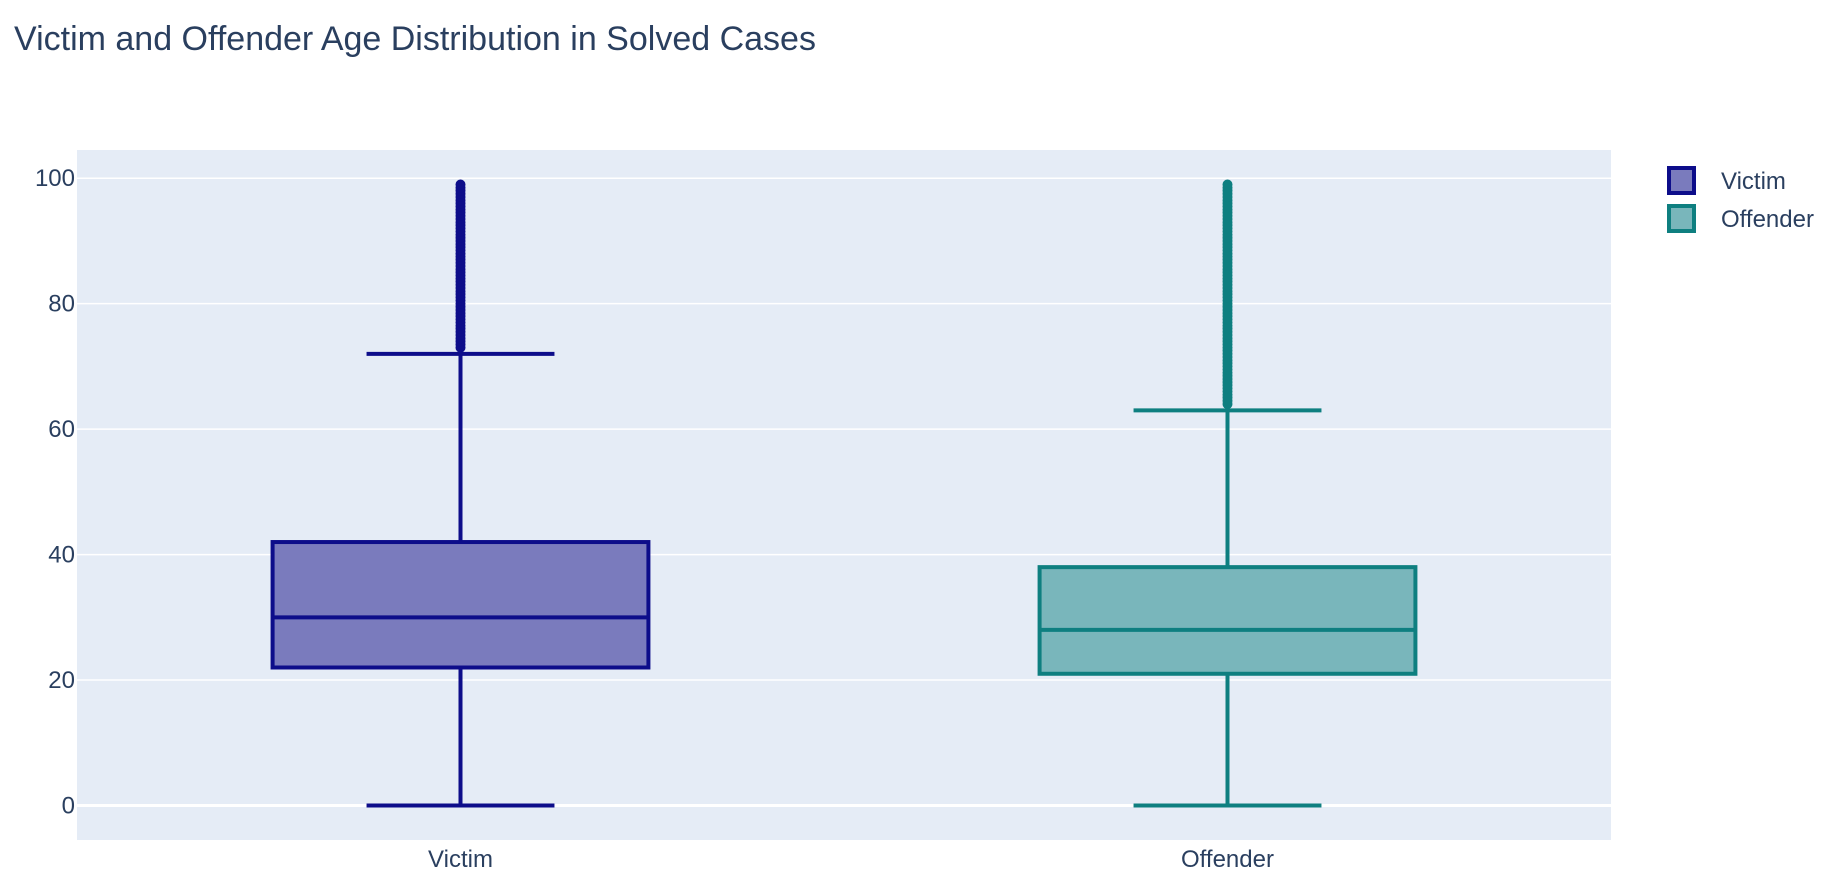  What do you see at coordinates (1227, 859) in the screenshot?
I see `x-tick-label: Offender` at bounding box center [1227, 859].